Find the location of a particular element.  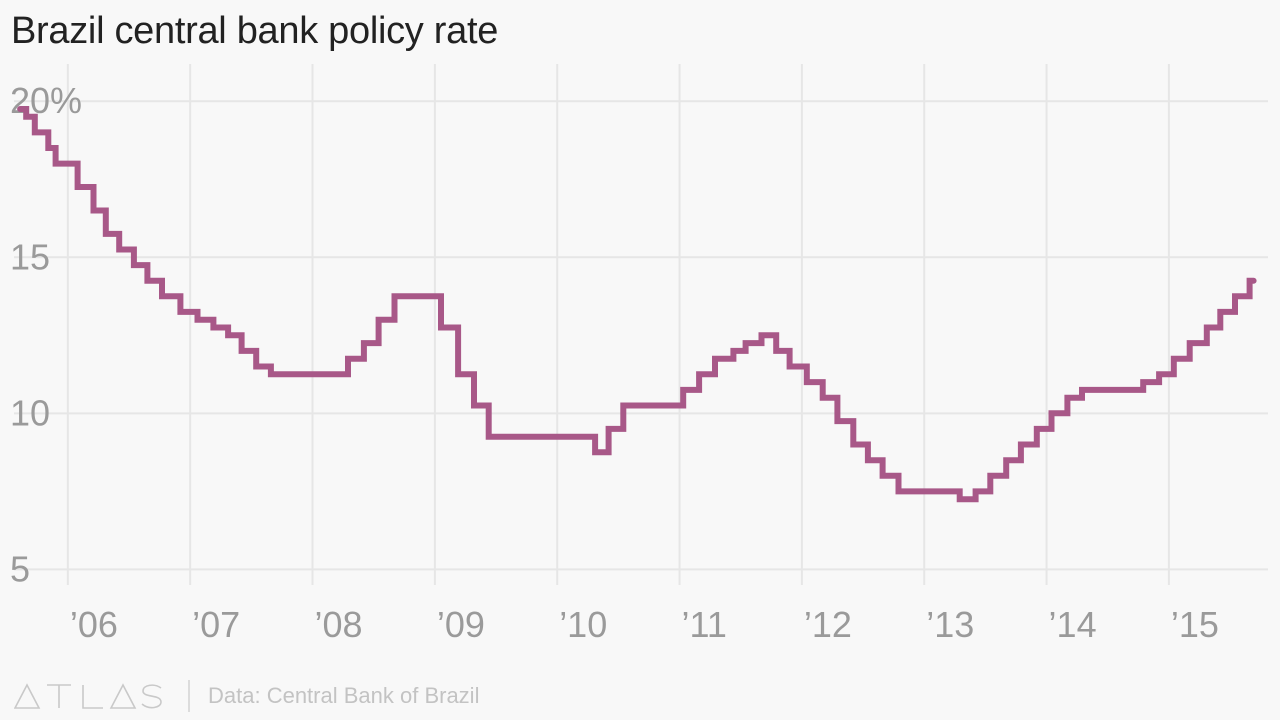

data-source: Data: Central Bank of Brazil is located at coordinates (344, 695).